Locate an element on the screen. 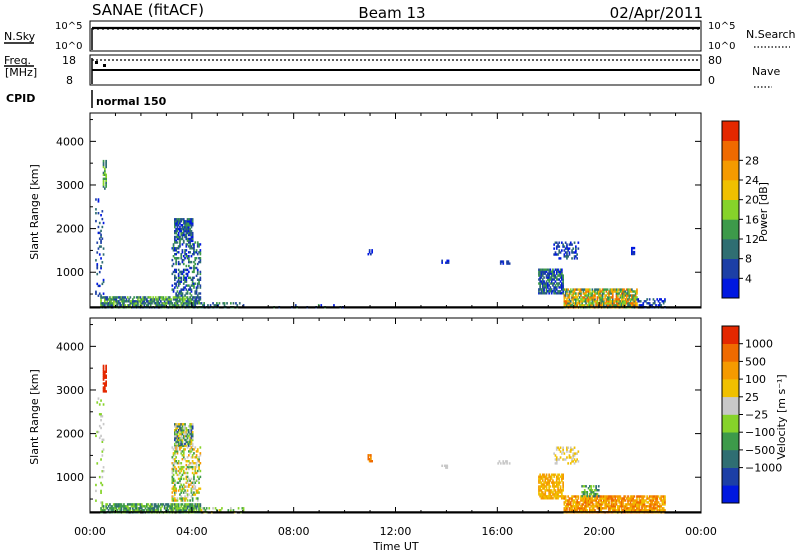 The width and height of the screenshot is (800, 554). freq-label-line1: Freq. is located at coordinates (17, 60).